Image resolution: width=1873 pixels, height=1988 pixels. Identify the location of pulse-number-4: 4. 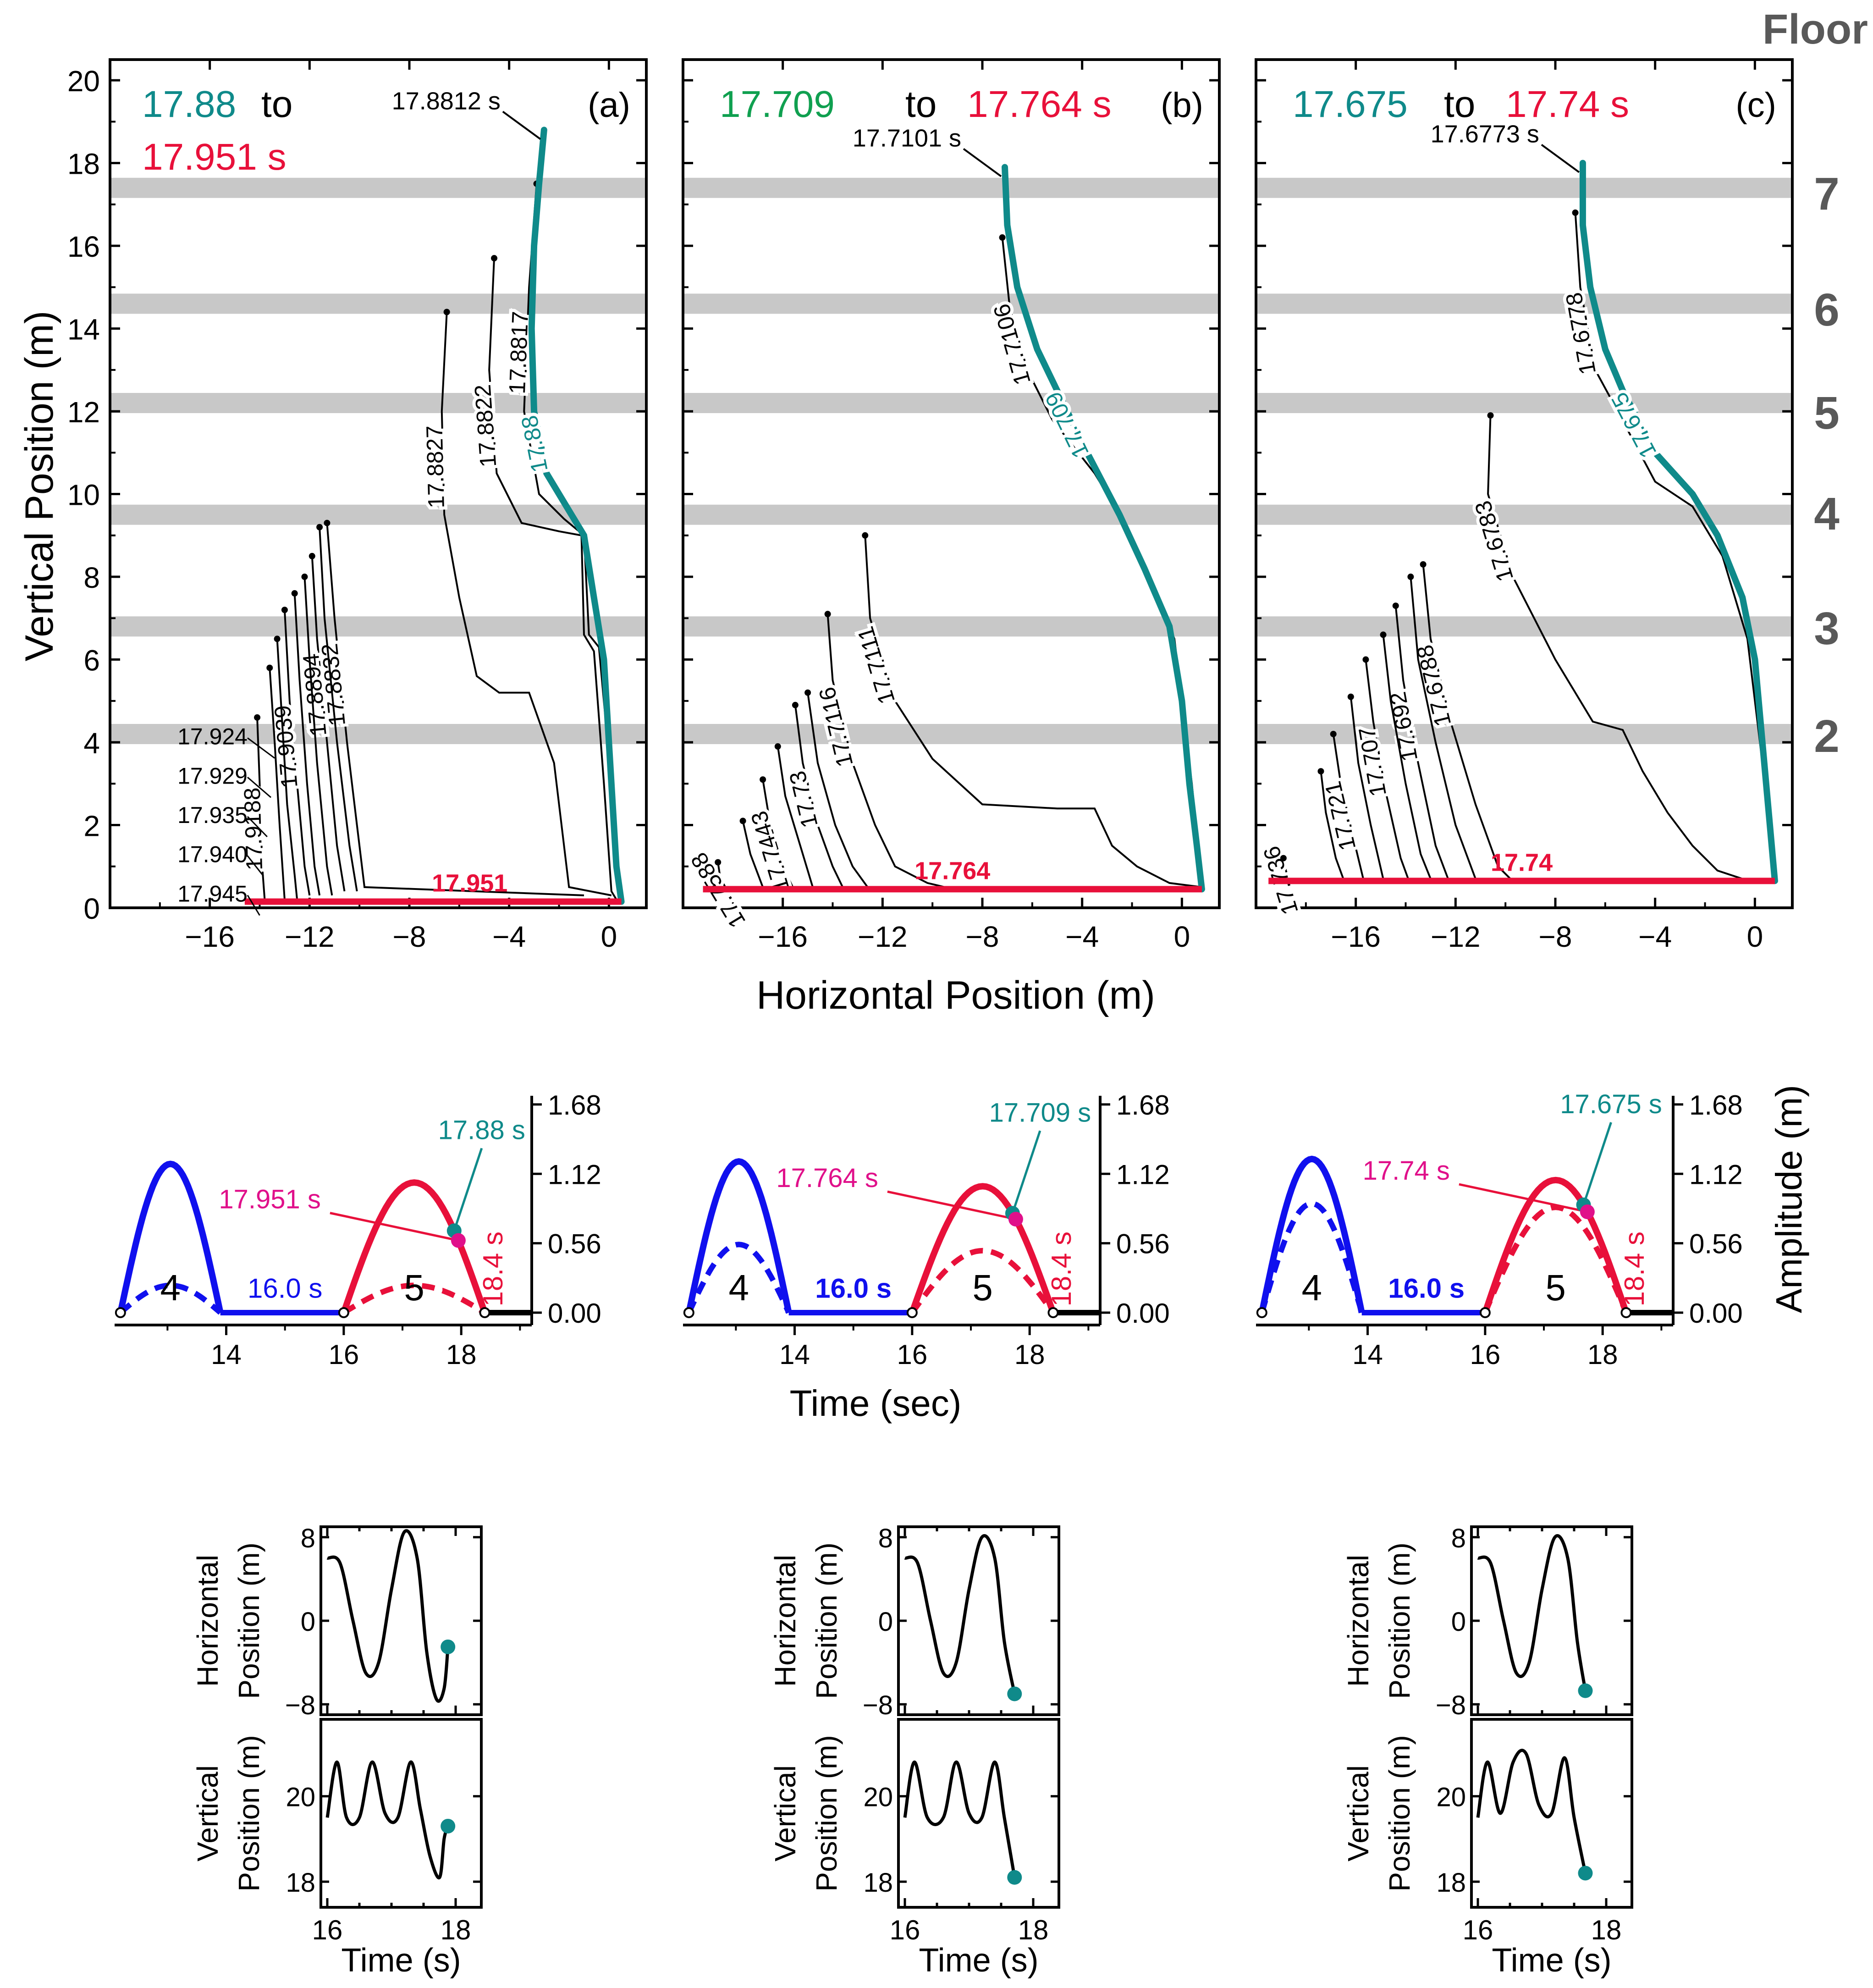
(170, 1287).